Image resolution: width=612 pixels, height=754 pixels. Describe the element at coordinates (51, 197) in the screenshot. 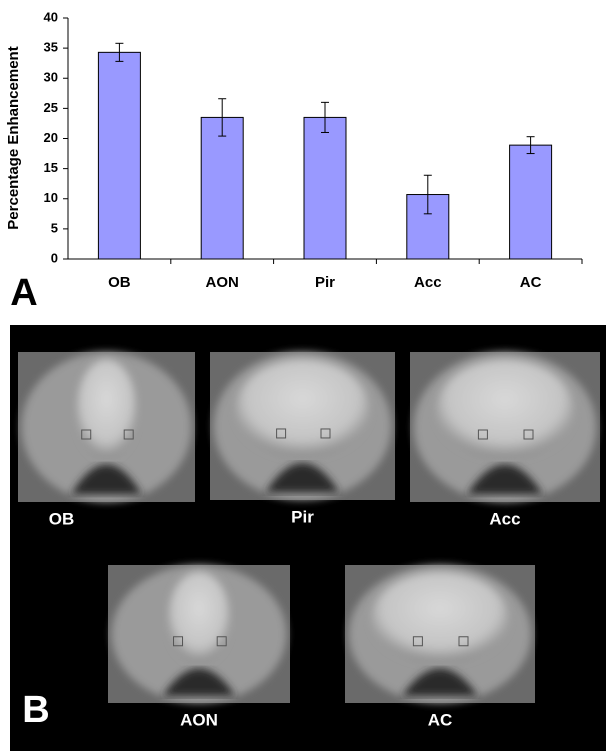

I see `y-tick-label: 10` at that location.